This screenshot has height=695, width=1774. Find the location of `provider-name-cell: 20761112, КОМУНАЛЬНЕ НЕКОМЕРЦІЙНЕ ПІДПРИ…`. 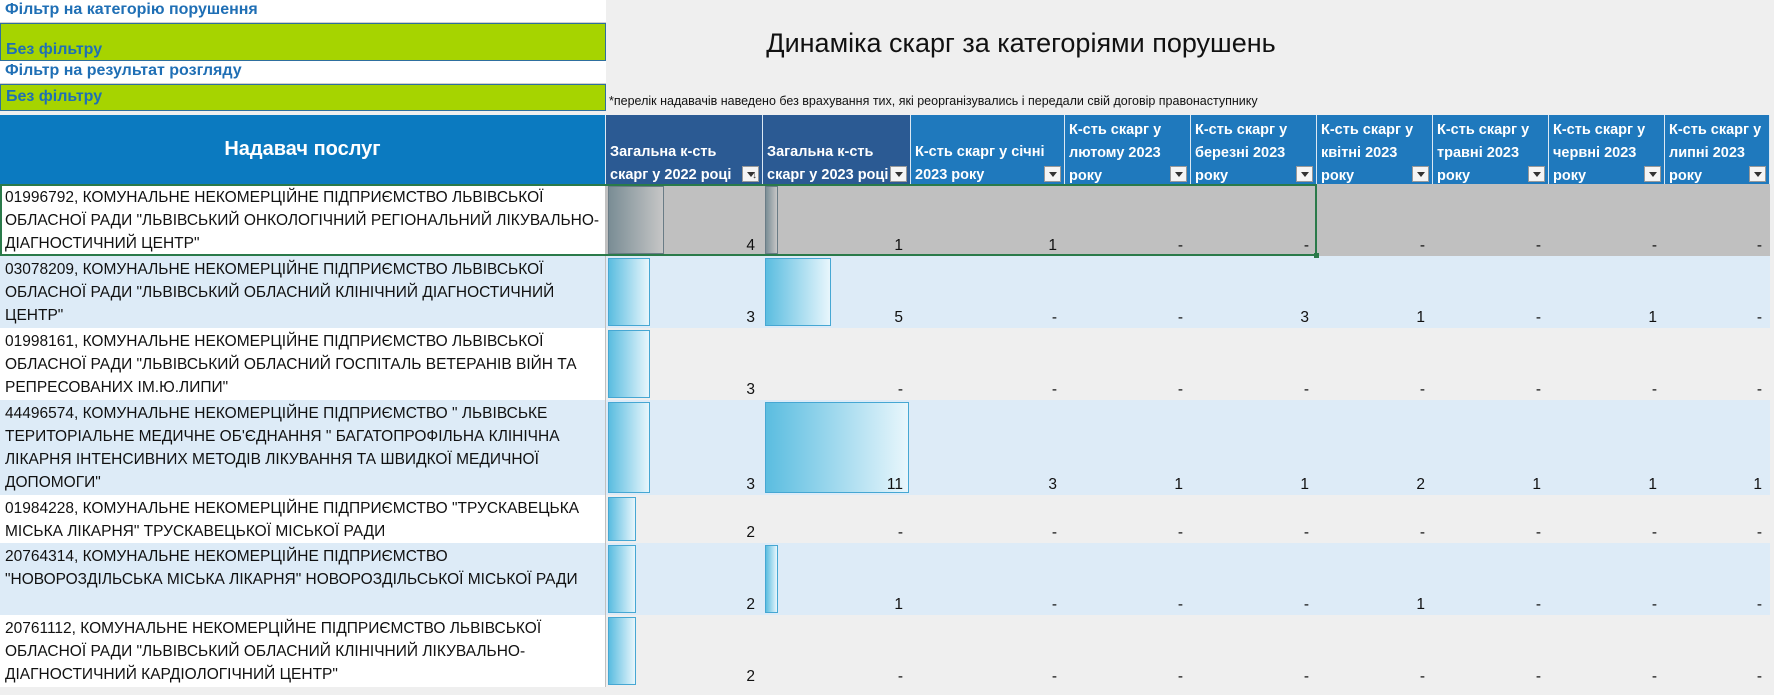

provider-name-cell: 20761112, КОМУНАЛЬНЕ НЕКОМЕРЦІЙНЕ ПІДПРИ… is located at coordinates (303, 651).